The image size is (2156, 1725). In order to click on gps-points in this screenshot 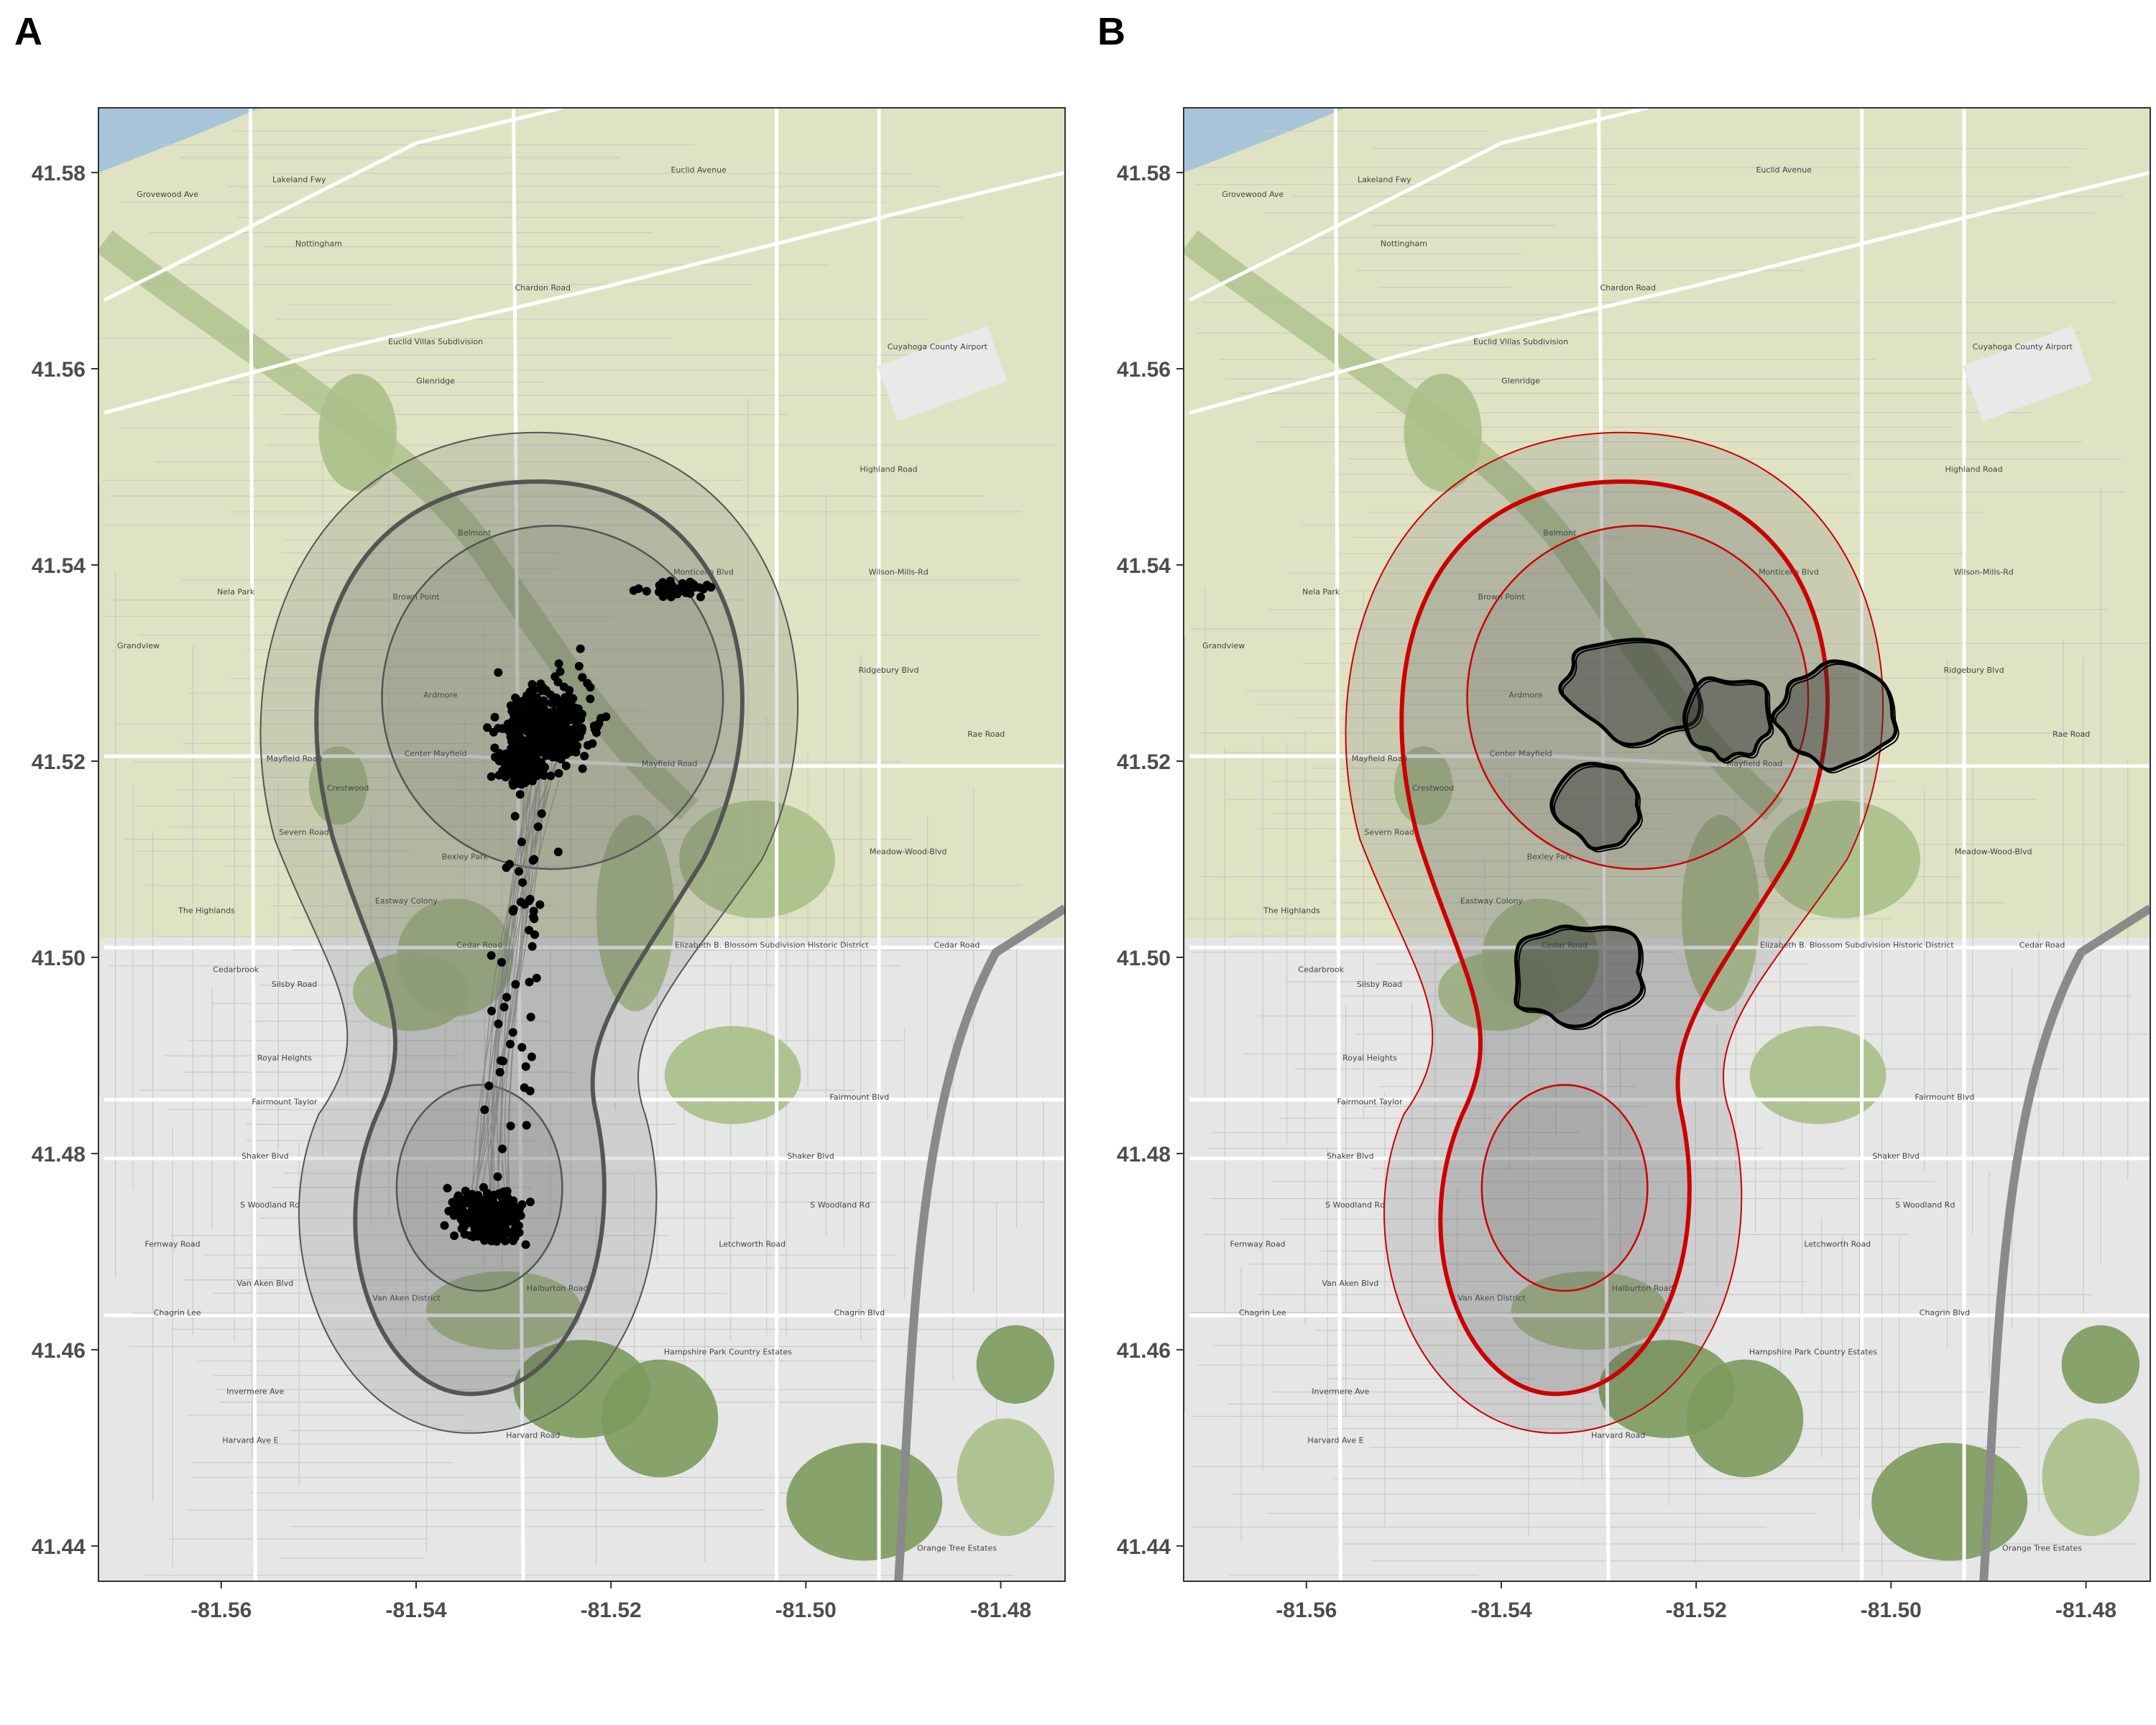, I will do `click(578, 912)`.